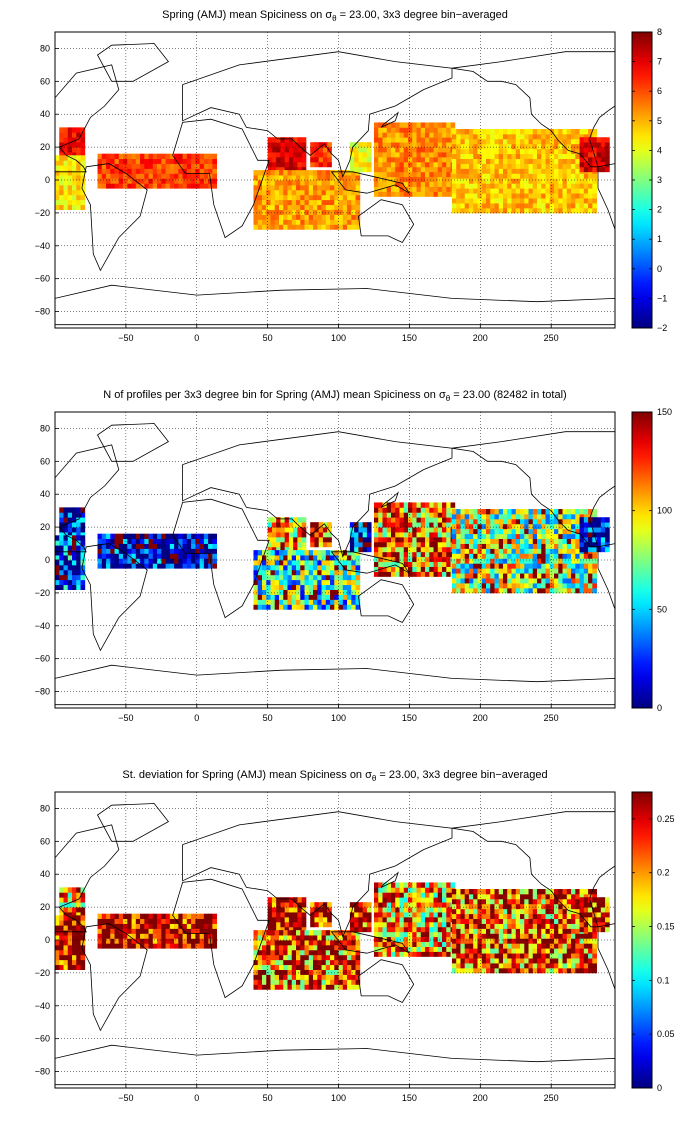 This screenshot has height=1140, width=696. Describe the element at coordinates (662, 298) in the screenshot. I see `colorbar-tick-label: −1` at that location.